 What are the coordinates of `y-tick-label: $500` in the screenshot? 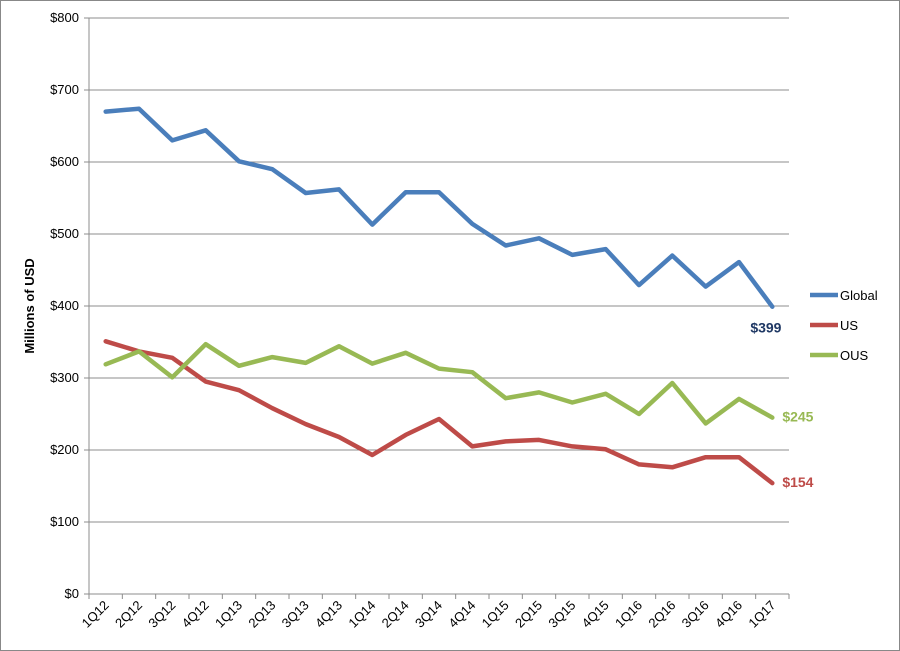 It's located at (64, 233).